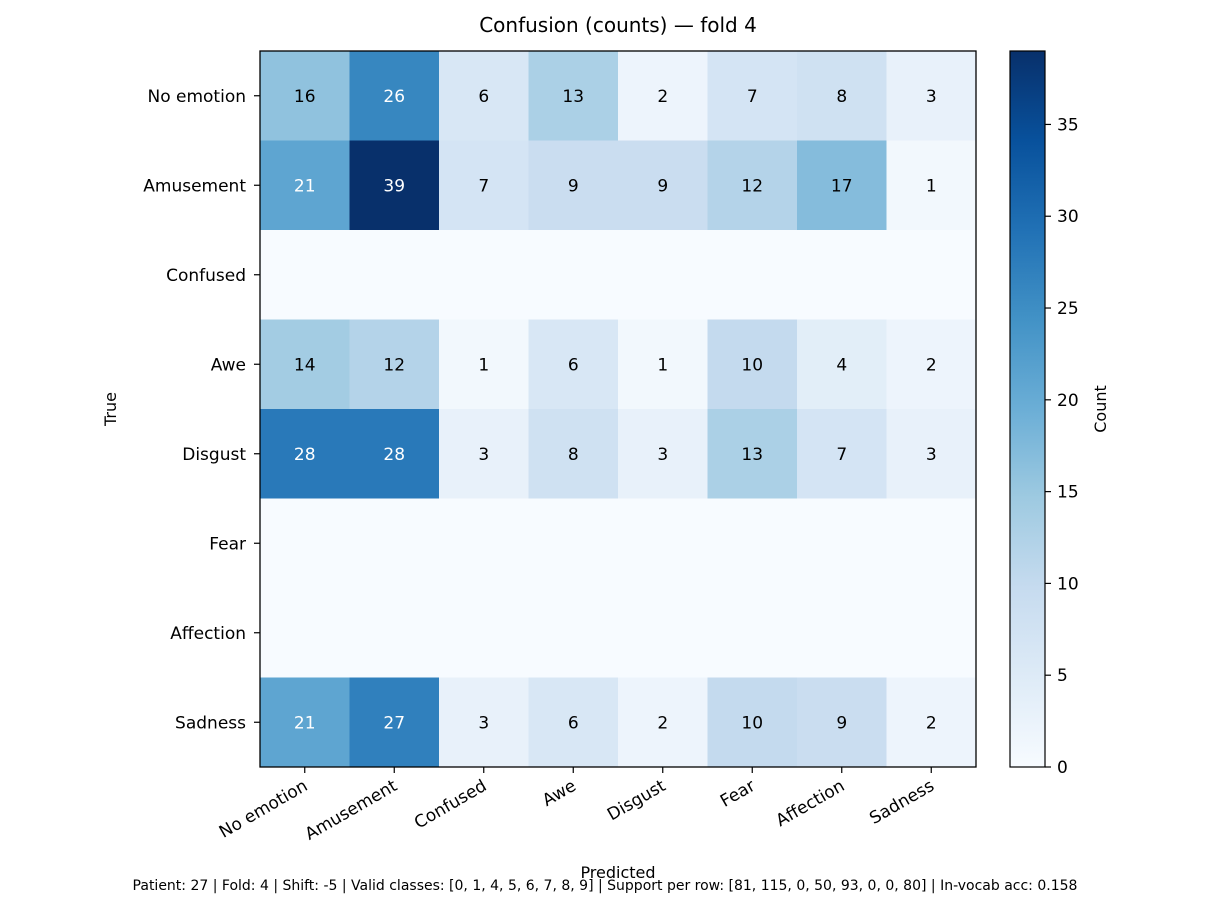  I want to click on x-tick-label: Sadness, so click(902, 802).